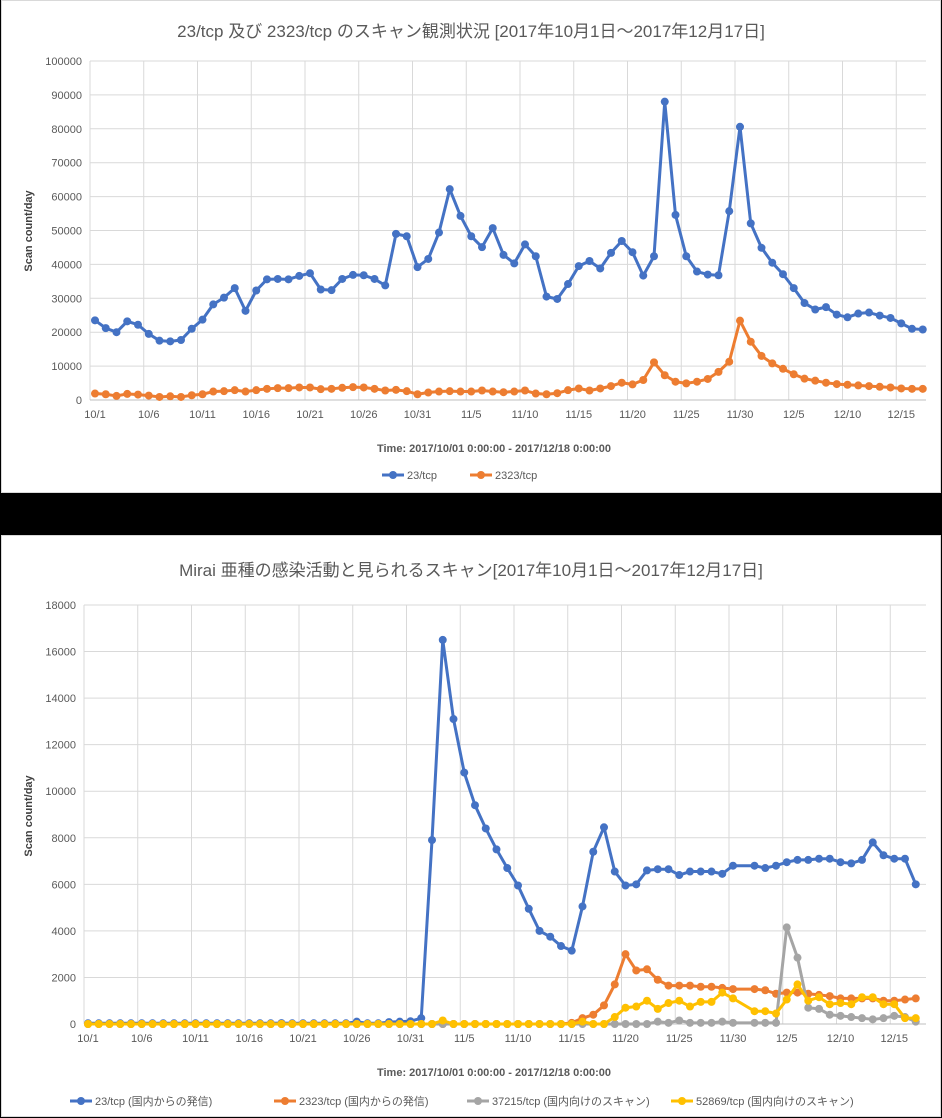 This screenshot has width=942, height=1118. I want to click on y-tick-label: 16000, so click(60, 653).